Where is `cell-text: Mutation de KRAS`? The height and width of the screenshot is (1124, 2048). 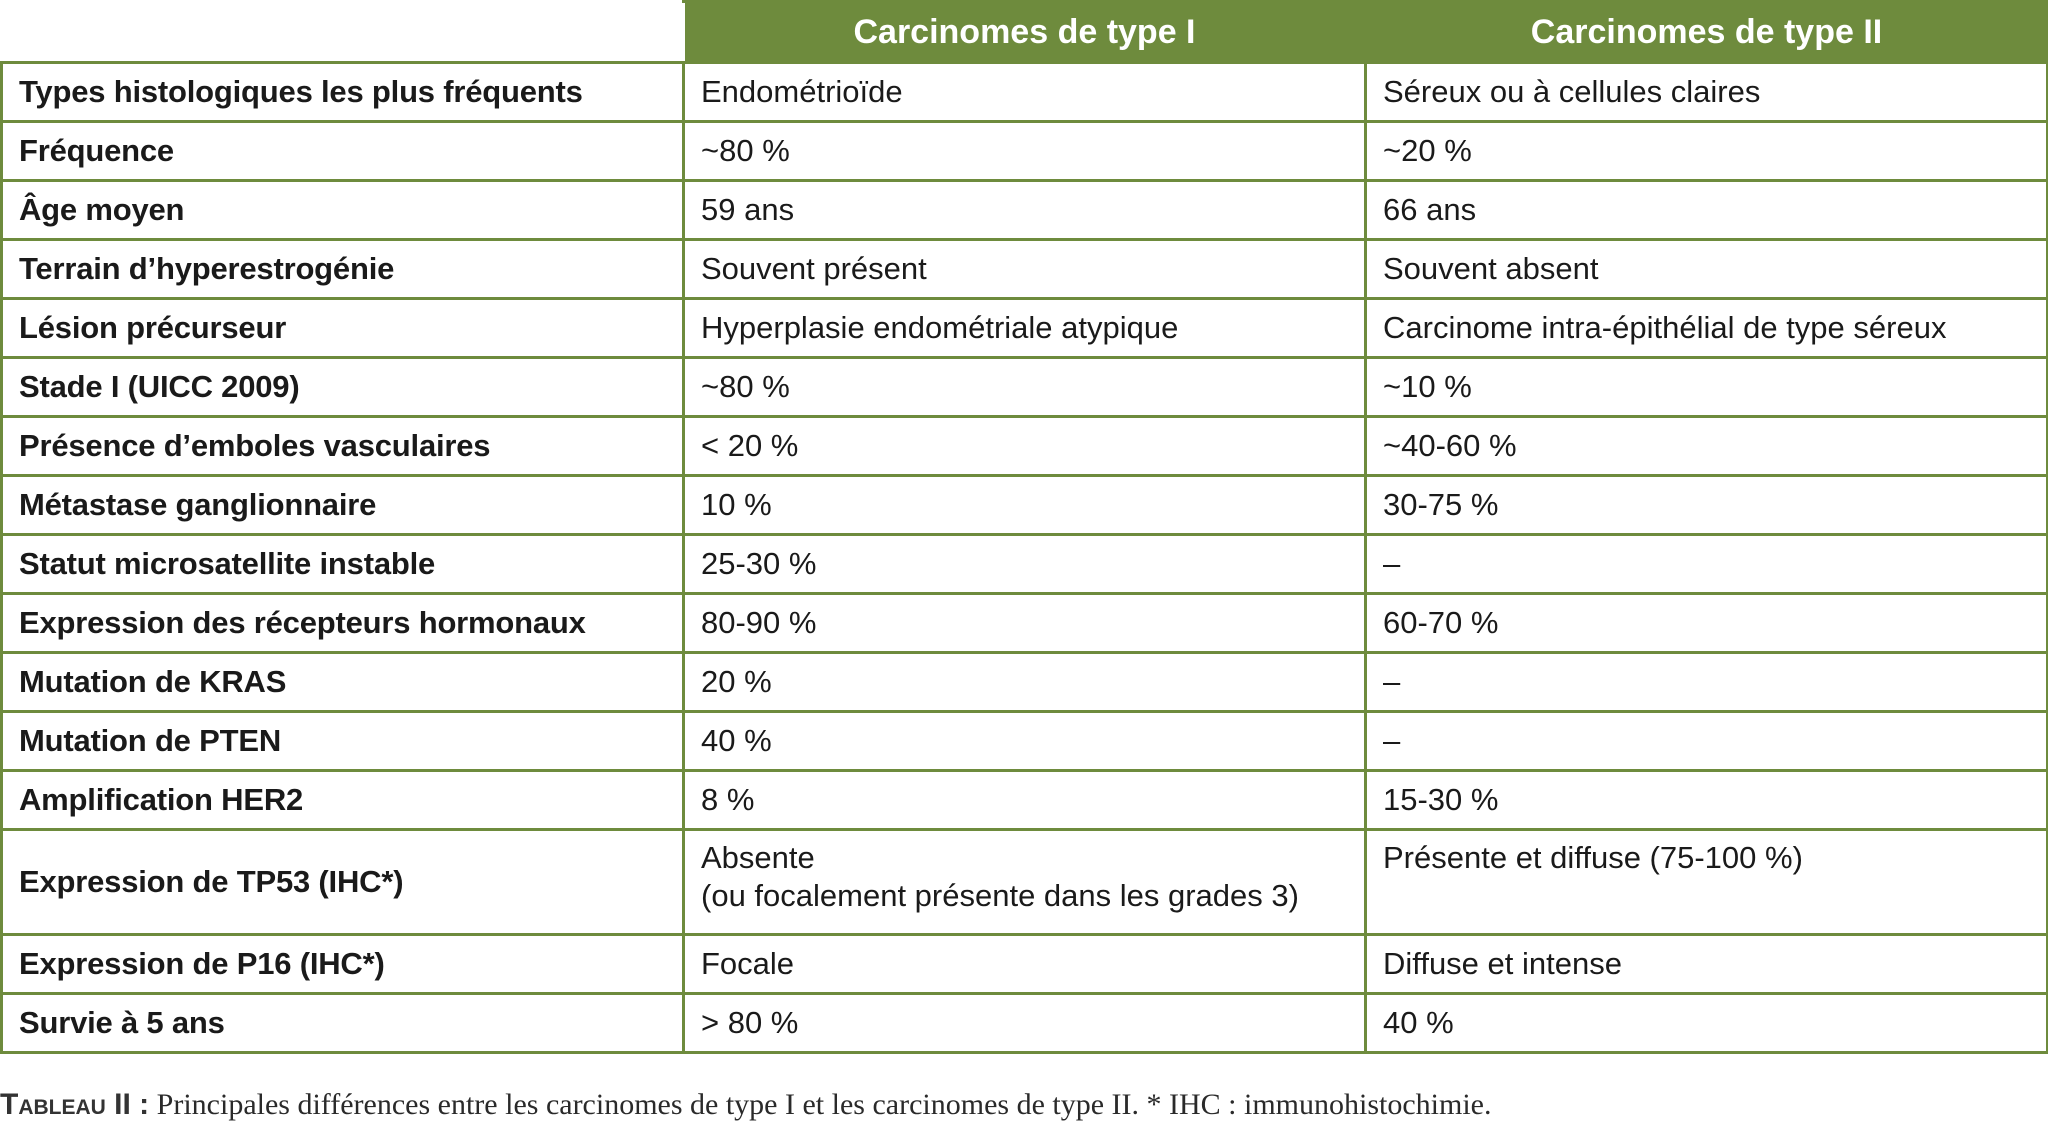 cell-text: Mutation de KRAS is located at coordinates (153, 681).